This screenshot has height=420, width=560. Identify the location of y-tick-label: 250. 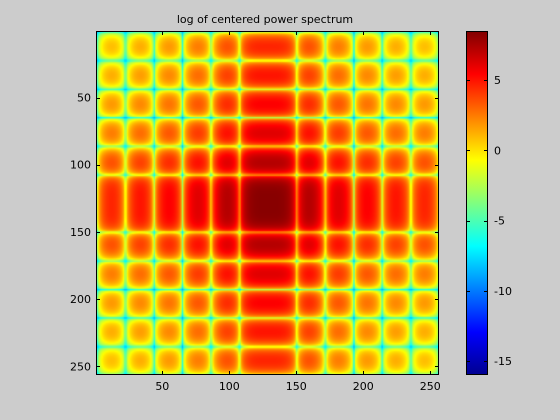
(80, 366).